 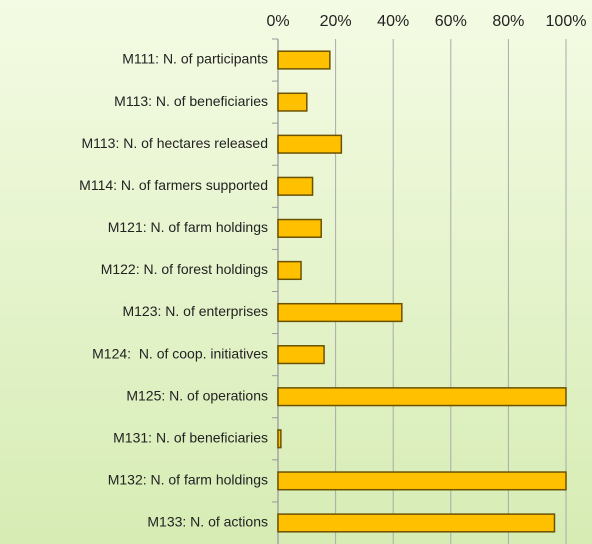 What do you see at coordinates (190, 437) in the screenshot?
I see `y-tick-label: M131: N. of beneficiaries` at bounding box center [190, 437].